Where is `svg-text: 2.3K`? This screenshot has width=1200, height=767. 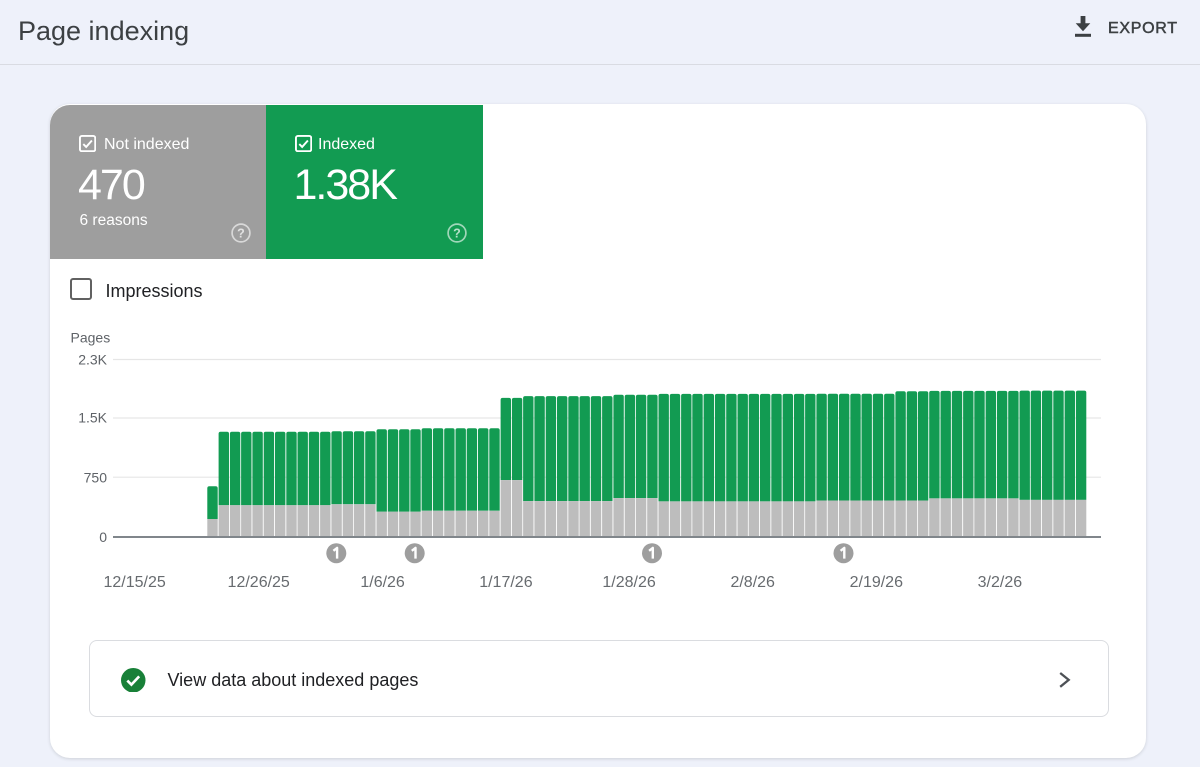 svg-text: 2.3K is located at coordinates (92, 359).